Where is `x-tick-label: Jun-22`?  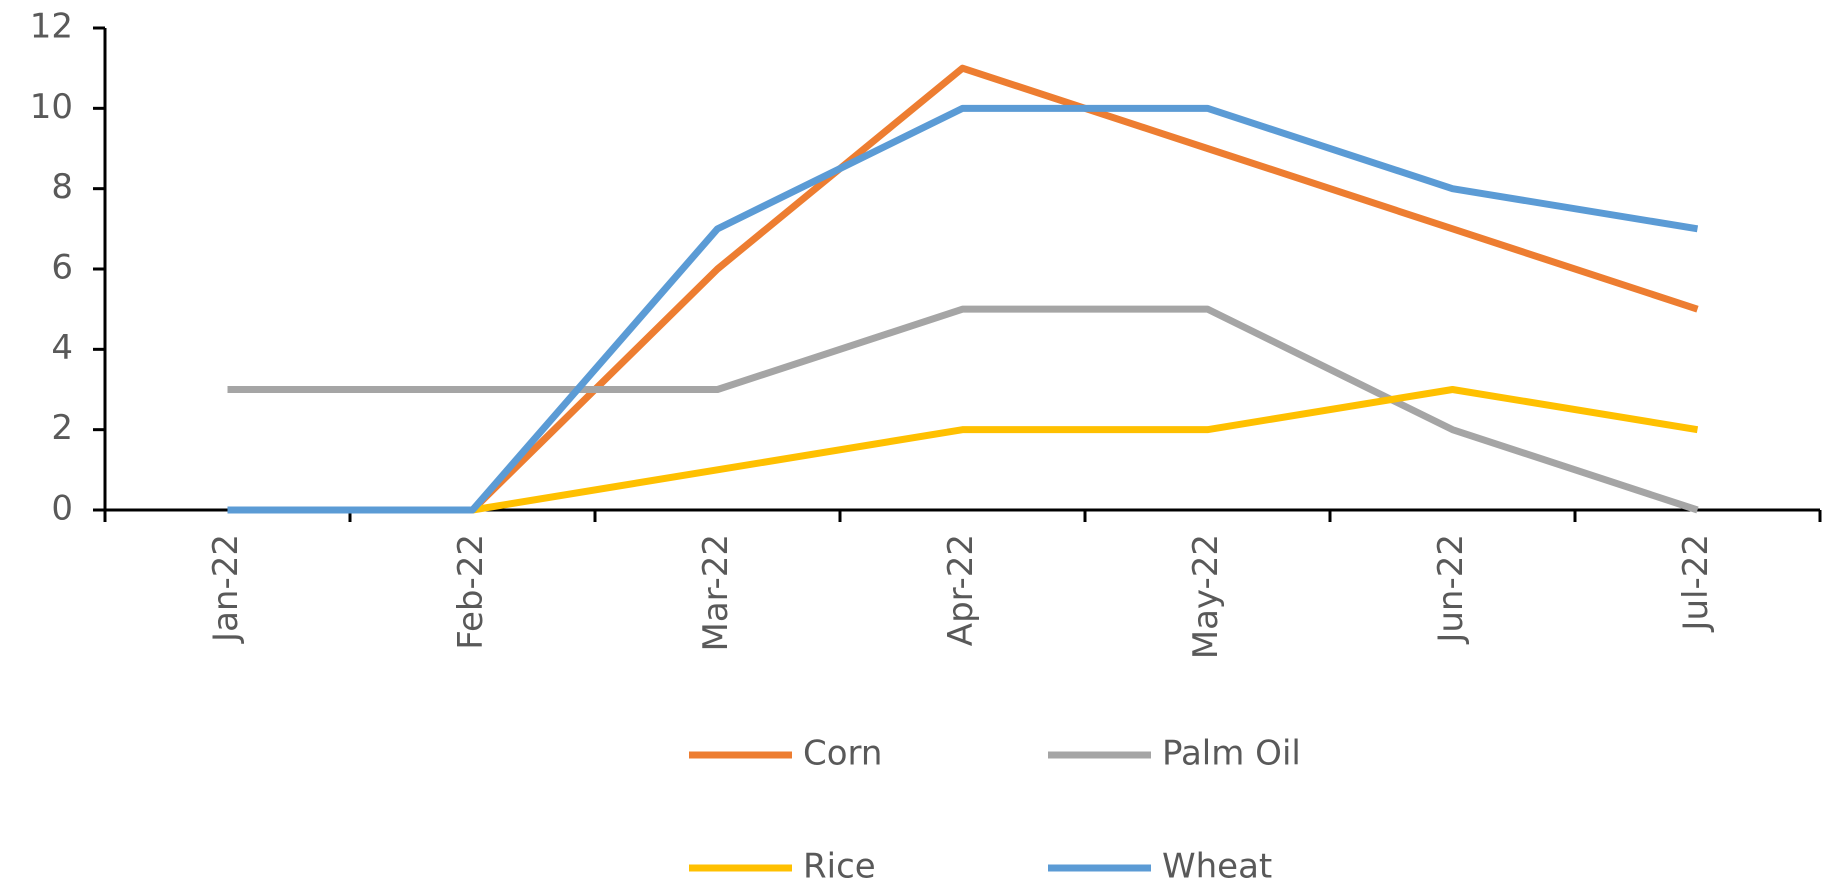 x-tick-label: Jun-22 is located at coordinates (1451, 589).